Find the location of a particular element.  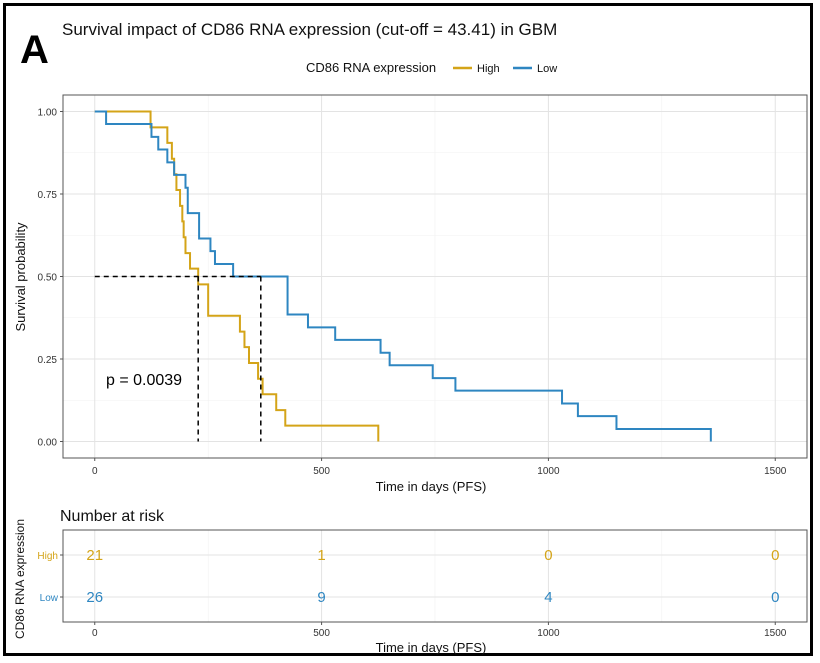

risk-x-tick-label: 500 is located at coordinates (321, 633).